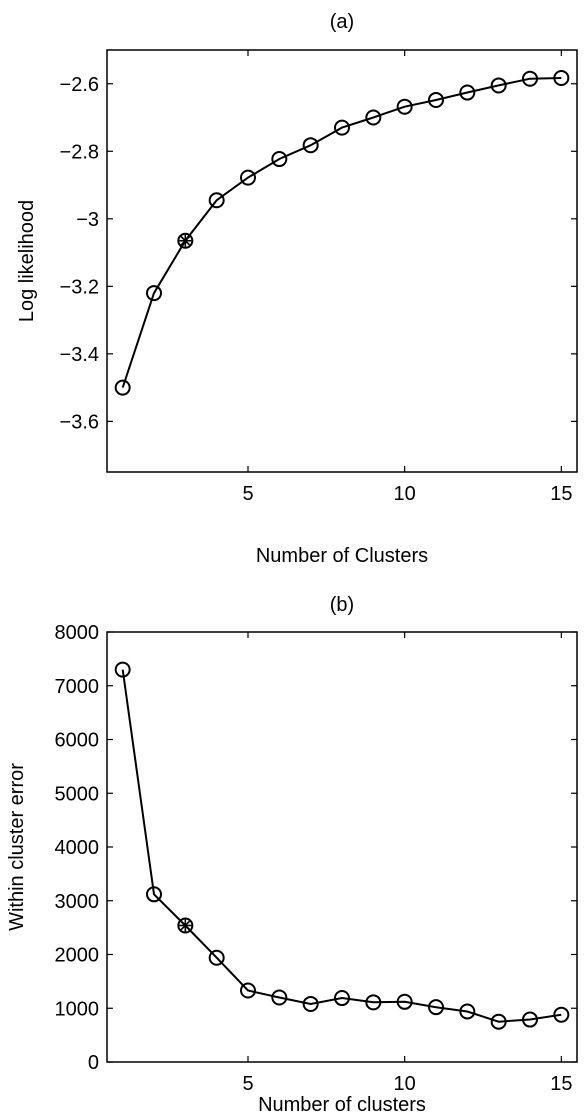  Describe the element at coordinates (77, 687) in the screenshot. I see `y-tick-label: 7000` at that location.